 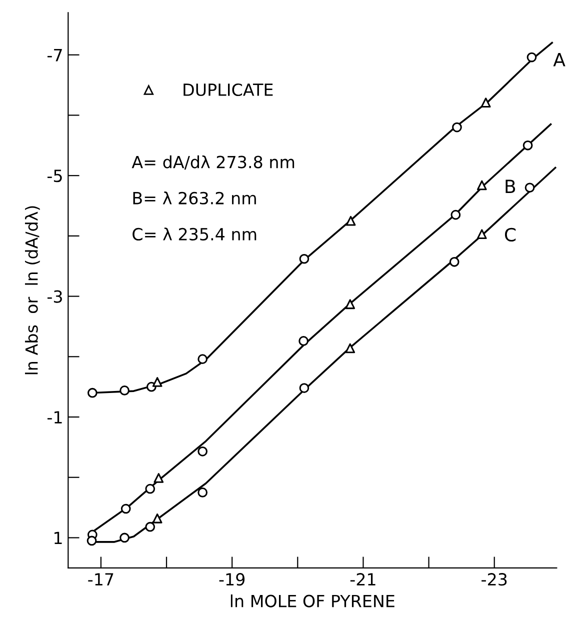 I want to click on x-axis-title: ln MOLE OF PYRENE, so click(x=312, y=601).